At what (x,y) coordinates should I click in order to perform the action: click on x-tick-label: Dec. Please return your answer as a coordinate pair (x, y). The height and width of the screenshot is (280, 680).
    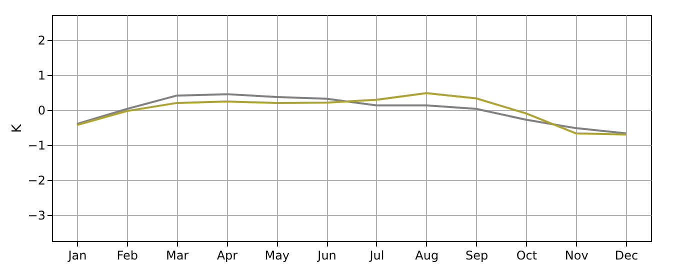
    Looking at the image, I should click on (626, 255).